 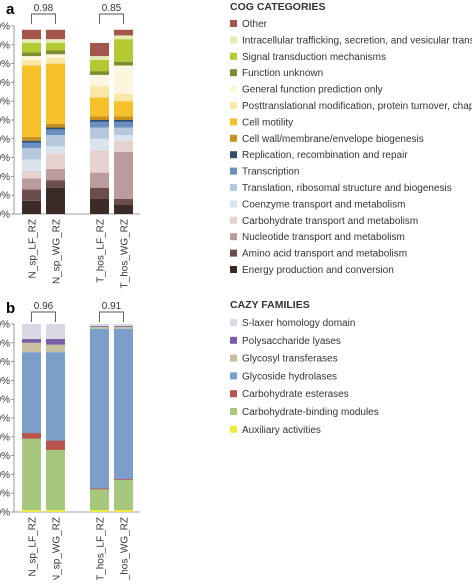 I want to click on legend-title: COG CATEGORIES, so click(x=277, y=7).